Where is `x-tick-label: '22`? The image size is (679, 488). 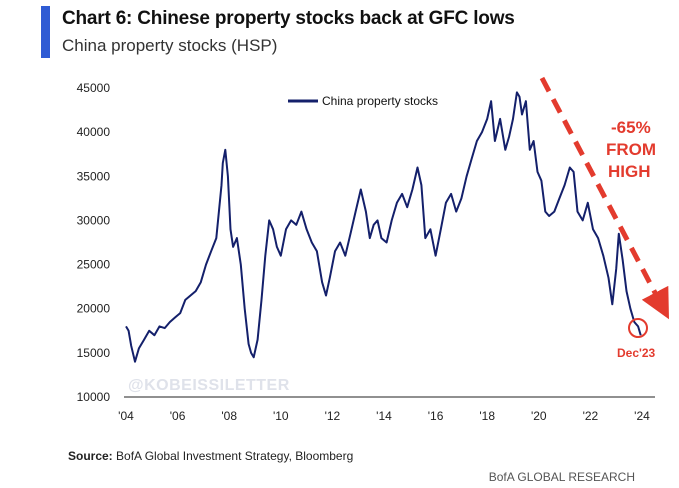
x-tick-label: '22 is located at coordinates (591, 416).